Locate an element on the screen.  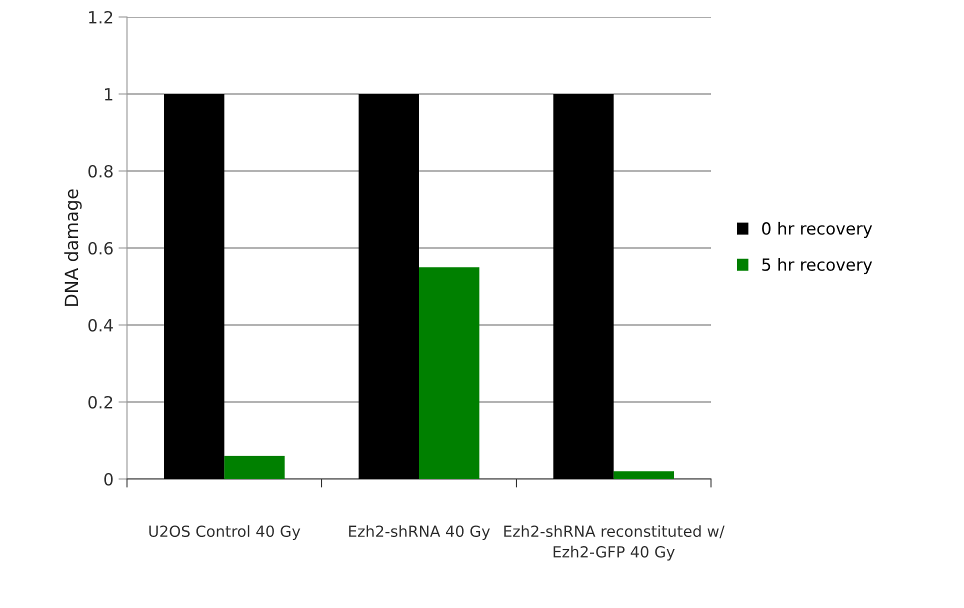
y-tick-label: 0.2 is located at coordinates (100, 402).